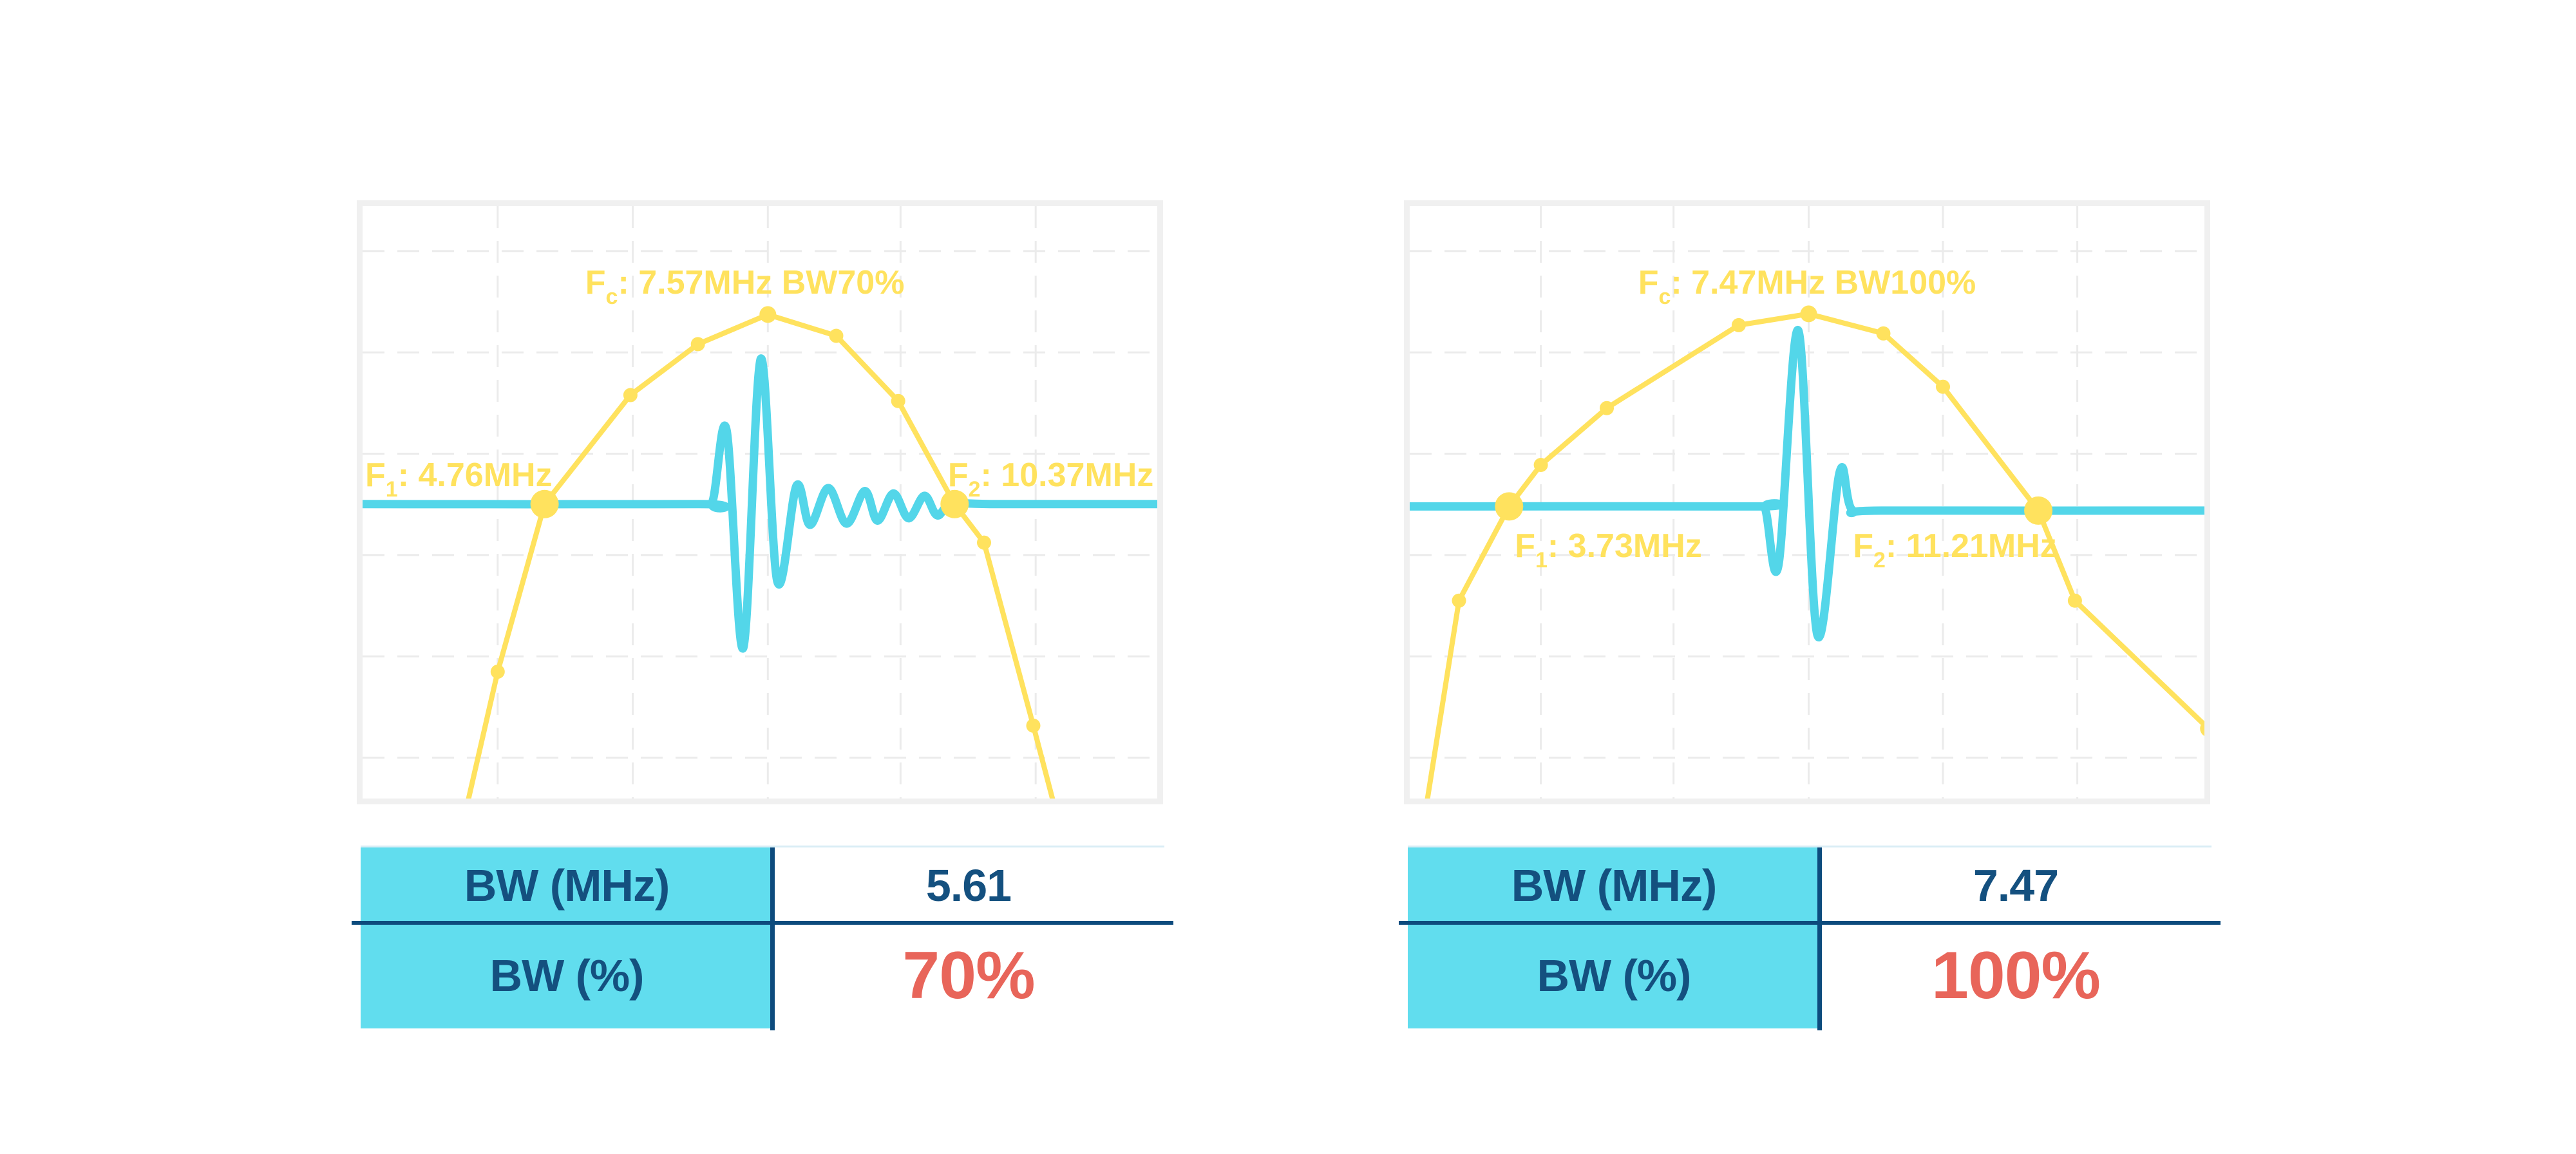  I want to click on bw-table-bw100: BW (MHz) 7.47 BW (%) 100%, so click(1810, 938).